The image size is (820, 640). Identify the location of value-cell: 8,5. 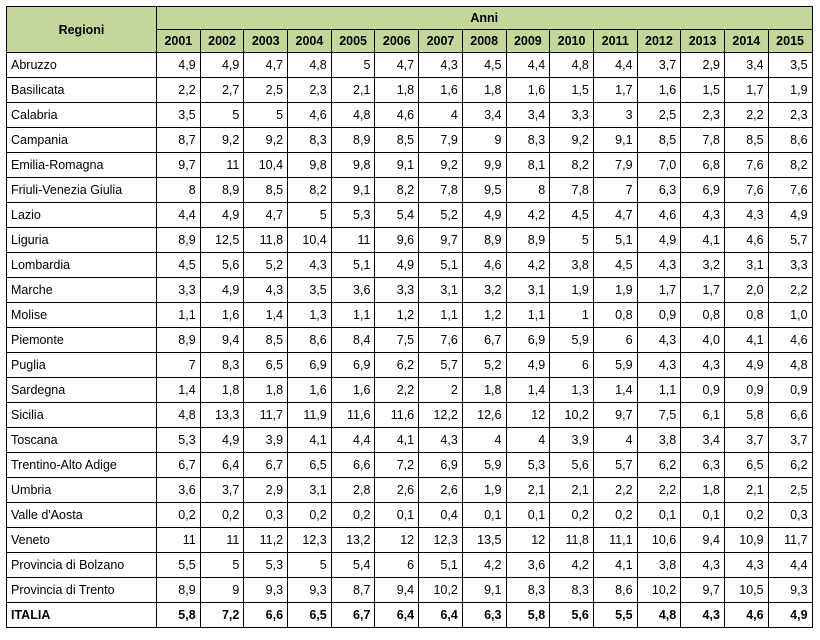
(266, 340).